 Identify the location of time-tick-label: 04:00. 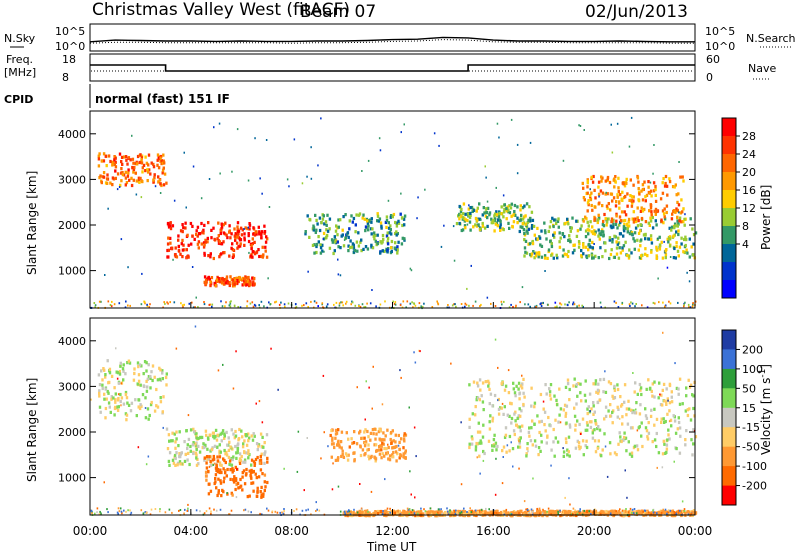
(191, 531).